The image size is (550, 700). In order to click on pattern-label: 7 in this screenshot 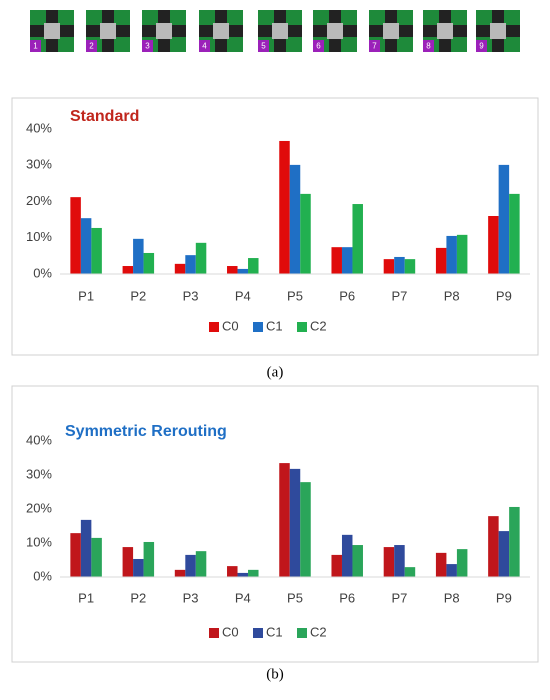, I will do `click(374, 46)`.